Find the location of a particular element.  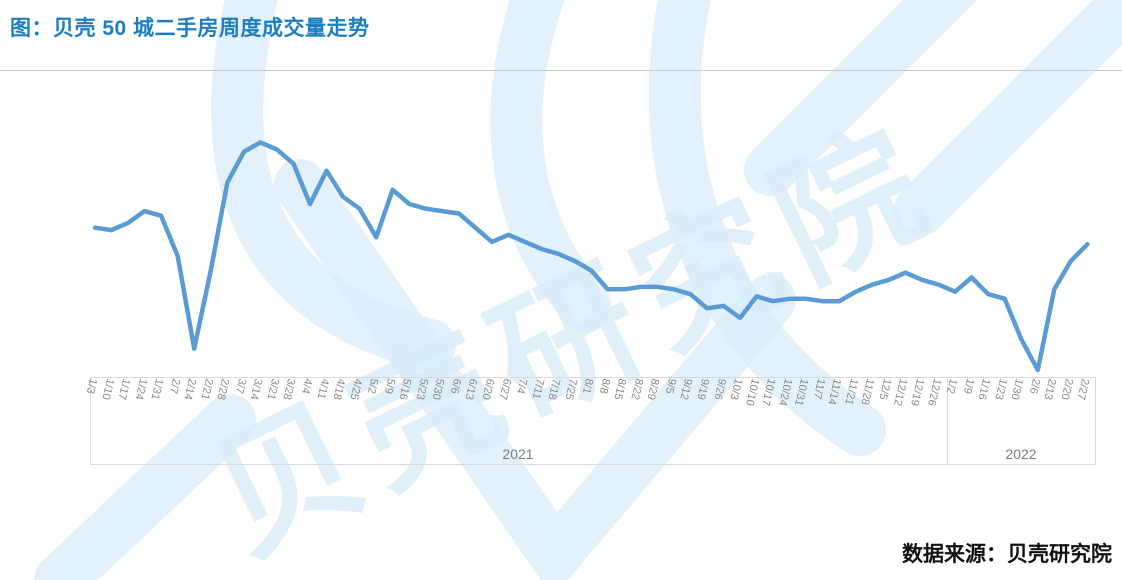

year-label-2022: 2022 is located at coordinates (1021, 454).